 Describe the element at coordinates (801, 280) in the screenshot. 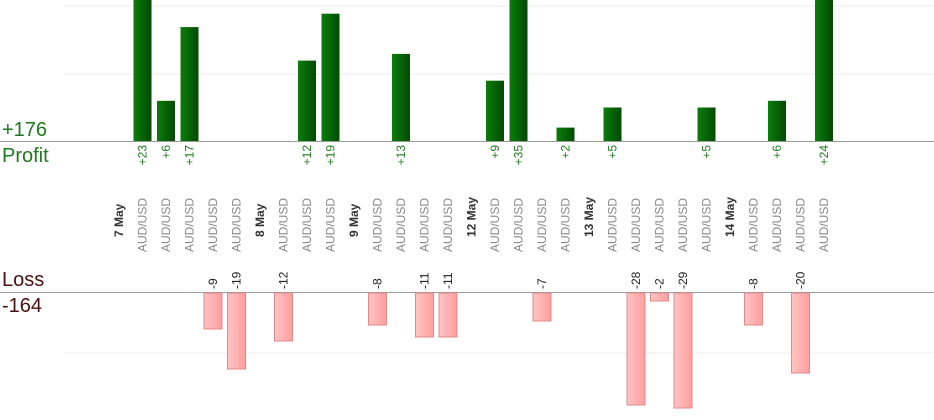

I see `loss-value-label: -20` at that location.